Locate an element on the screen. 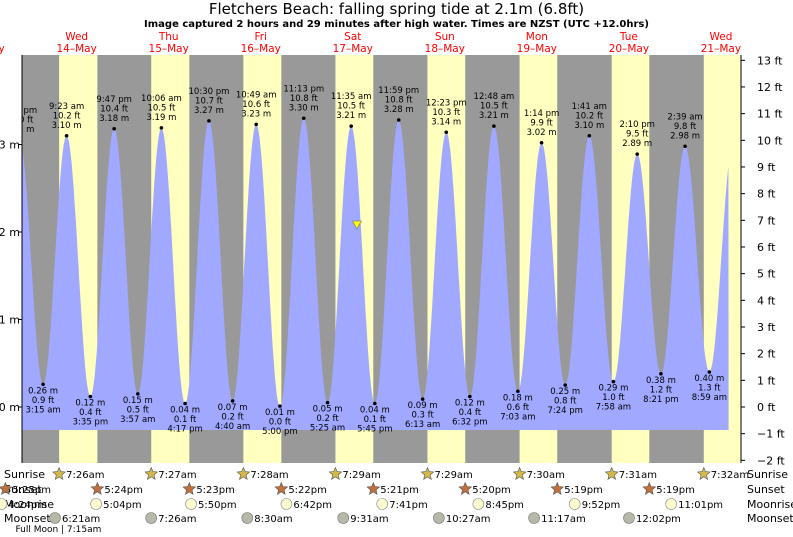  tide-label-line: 9.9 ft is located at coordinates (541, 123).